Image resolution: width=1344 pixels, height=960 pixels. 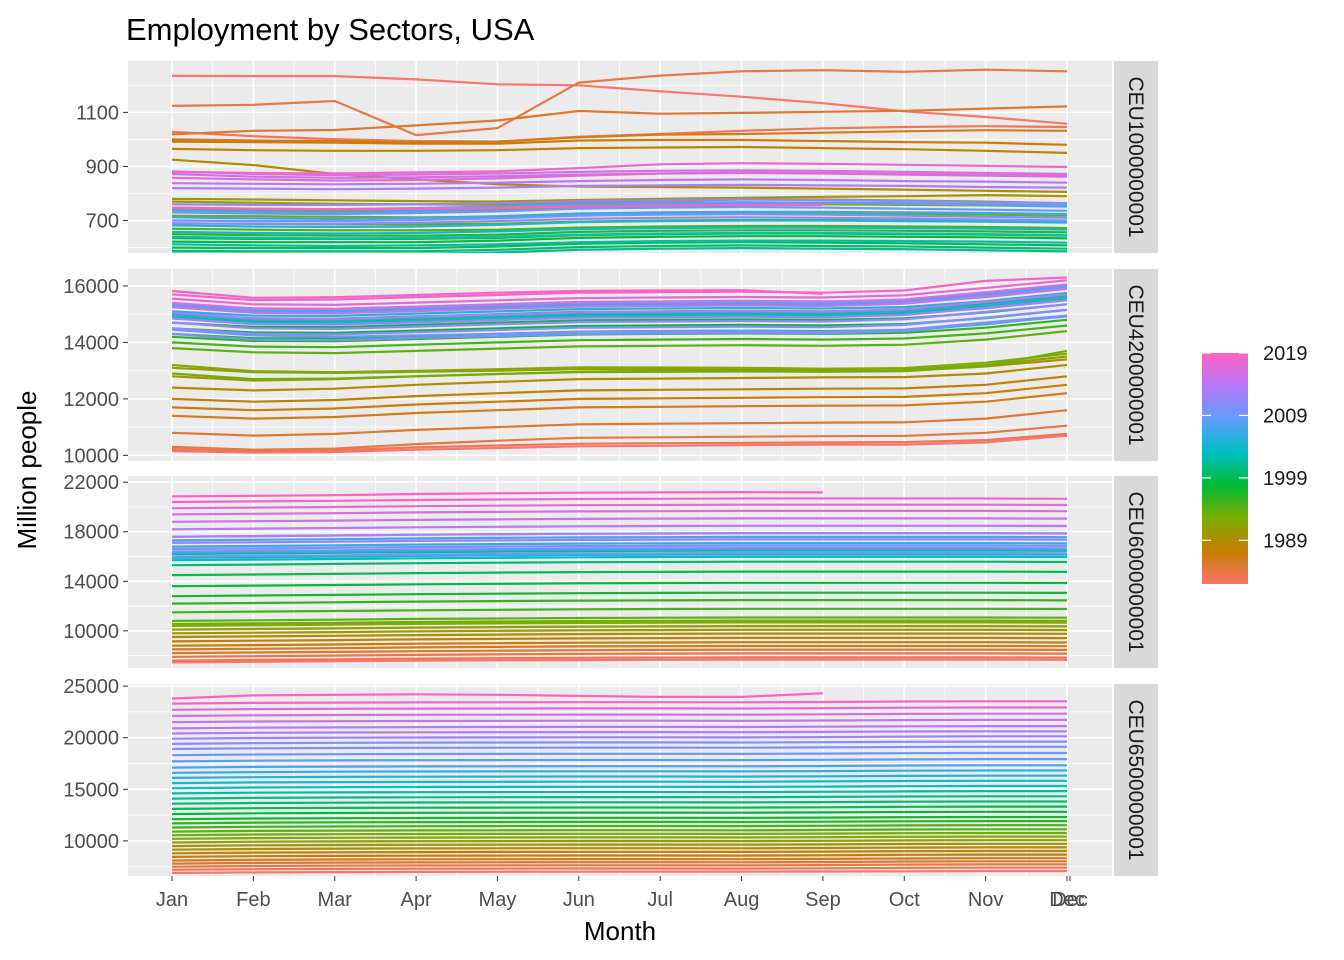 What do you see at coordinates (579, 900) in the screenshot?
I see `x-tick-label: Jun` at bounding box center [579, 900].